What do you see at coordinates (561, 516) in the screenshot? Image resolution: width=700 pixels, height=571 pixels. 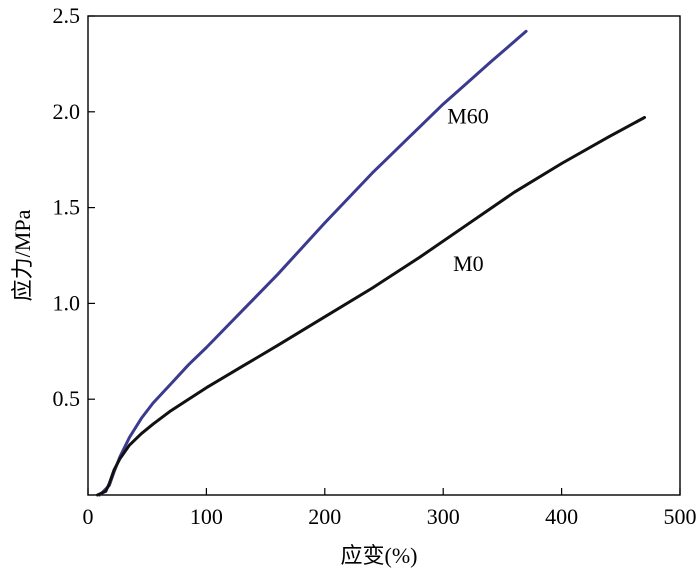 I see `x-tick-label: 400` at bounding box center [561, 516].